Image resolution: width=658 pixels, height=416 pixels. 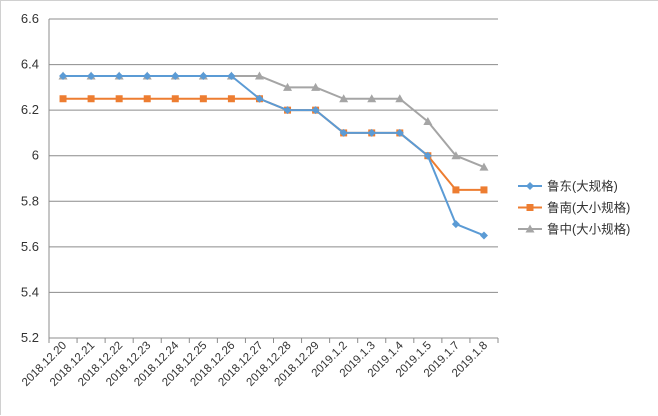 What do you see at coordinates (35, 155) in the screenshot?
I see `y-tick-label: 6` at bounding box center [35, 155].